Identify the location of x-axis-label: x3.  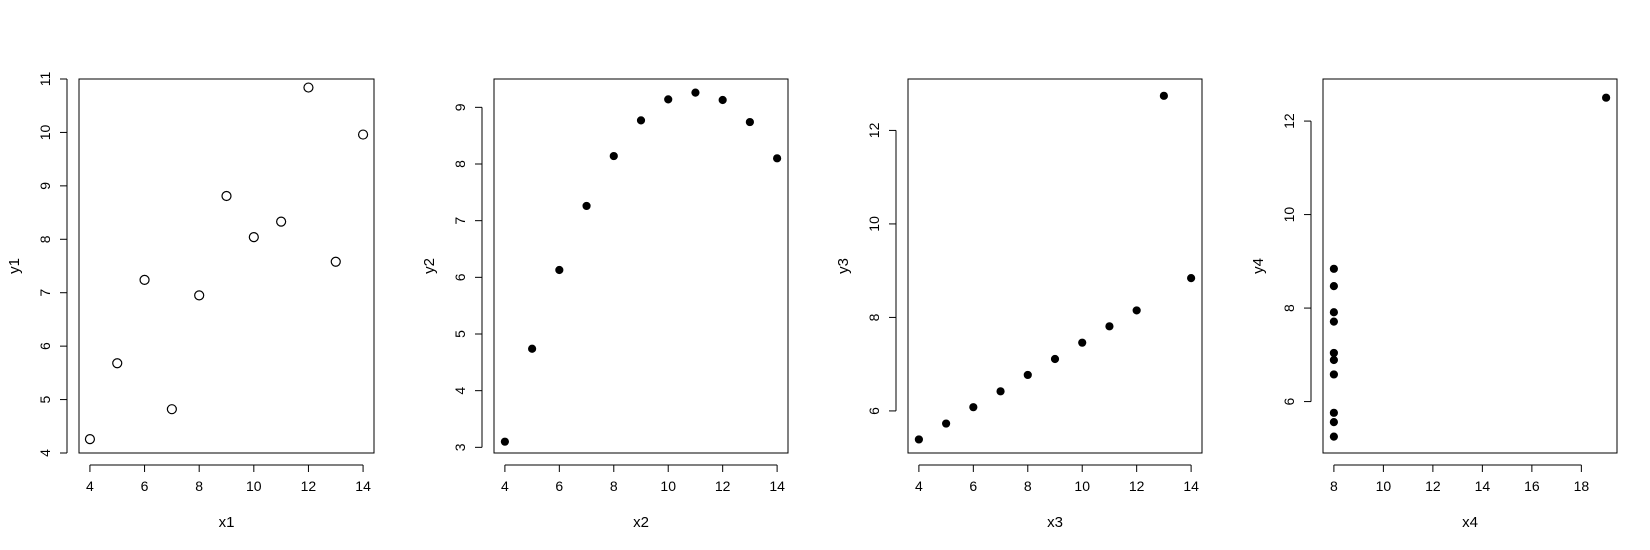
(1055, 522).